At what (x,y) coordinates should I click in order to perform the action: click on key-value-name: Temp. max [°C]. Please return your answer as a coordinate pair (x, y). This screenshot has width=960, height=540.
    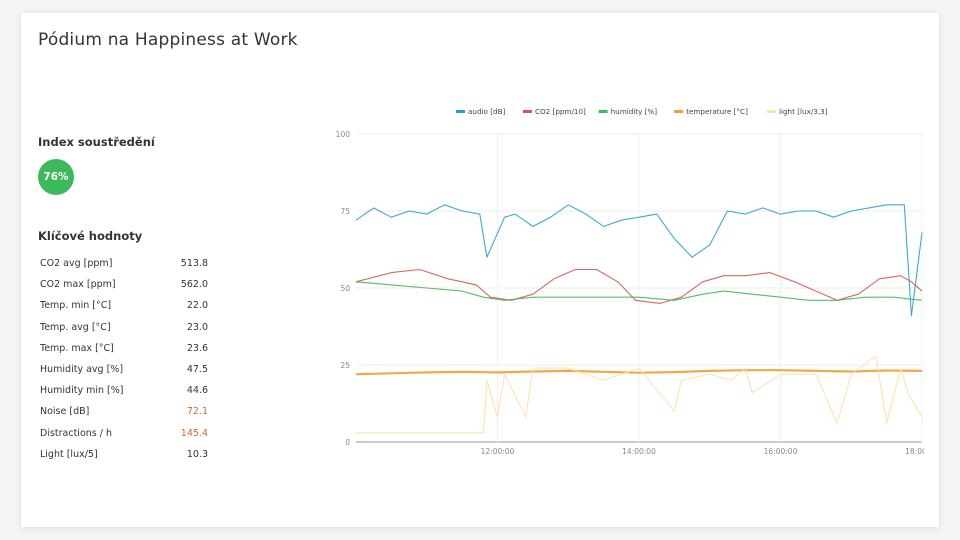
    Looking at the image, I should click on (77, 348).